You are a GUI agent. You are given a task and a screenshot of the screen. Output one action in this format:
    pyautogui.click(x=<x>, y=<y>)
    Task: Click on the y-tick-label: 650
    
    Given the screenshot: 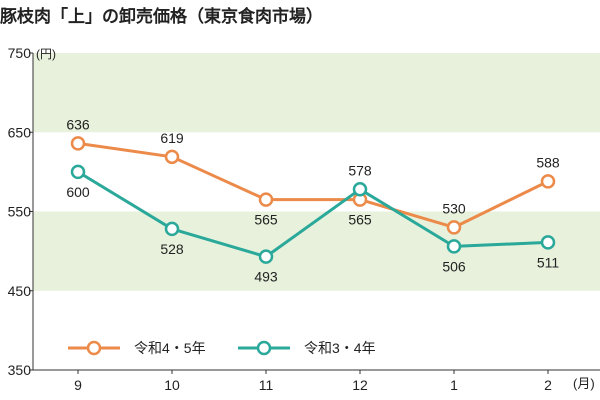 What is the action you would take?
    pyautogui.click(x=20, y=132)
    